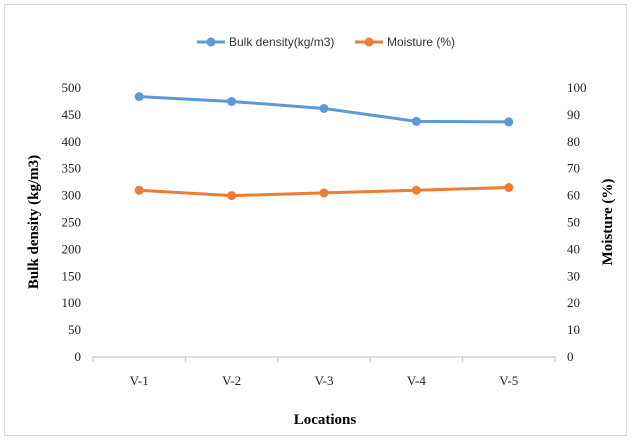 This screenshot has height=441, width=633. What do you see at coordinates (573, 275) in the screenshot?
I see `right-tick-label: 30` at bounding box center [573, 275].